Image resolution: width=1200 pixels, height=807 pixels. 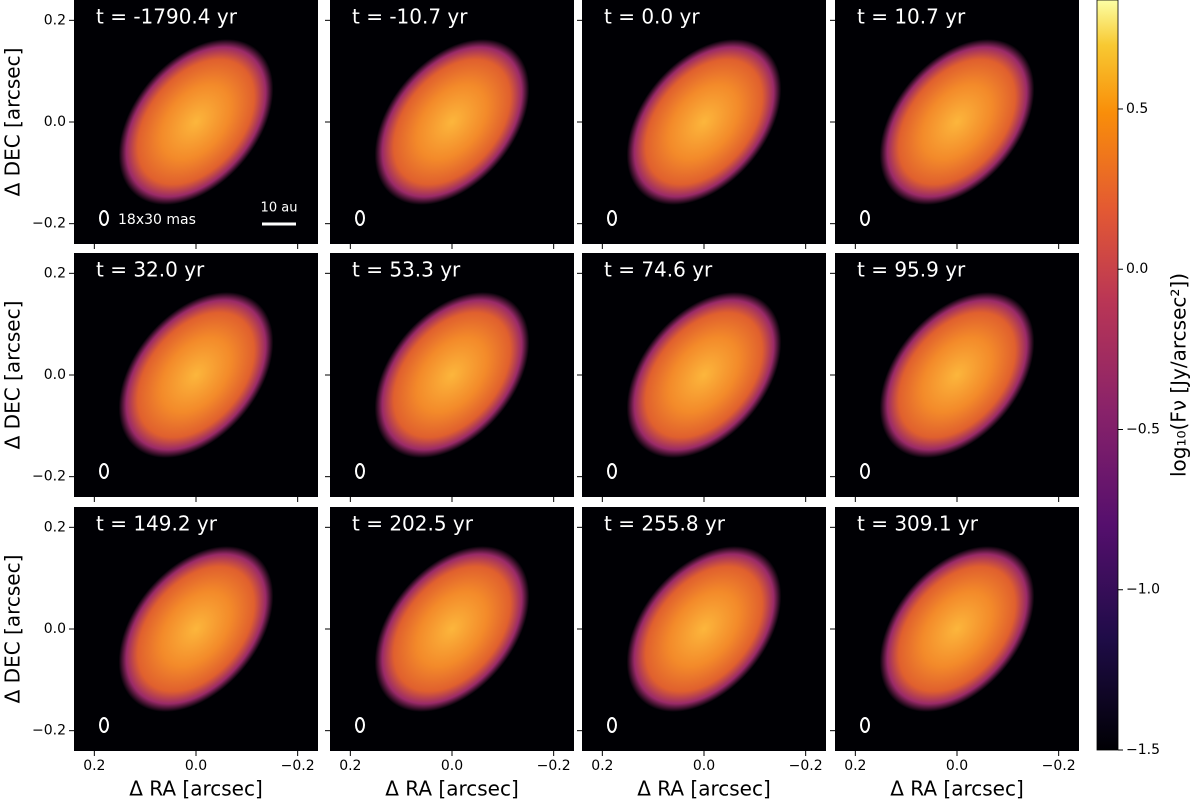 I want to click on colorbar-label: log₁₀(Fν [Jy/arcsec²]), so click(x=1179, y=375).